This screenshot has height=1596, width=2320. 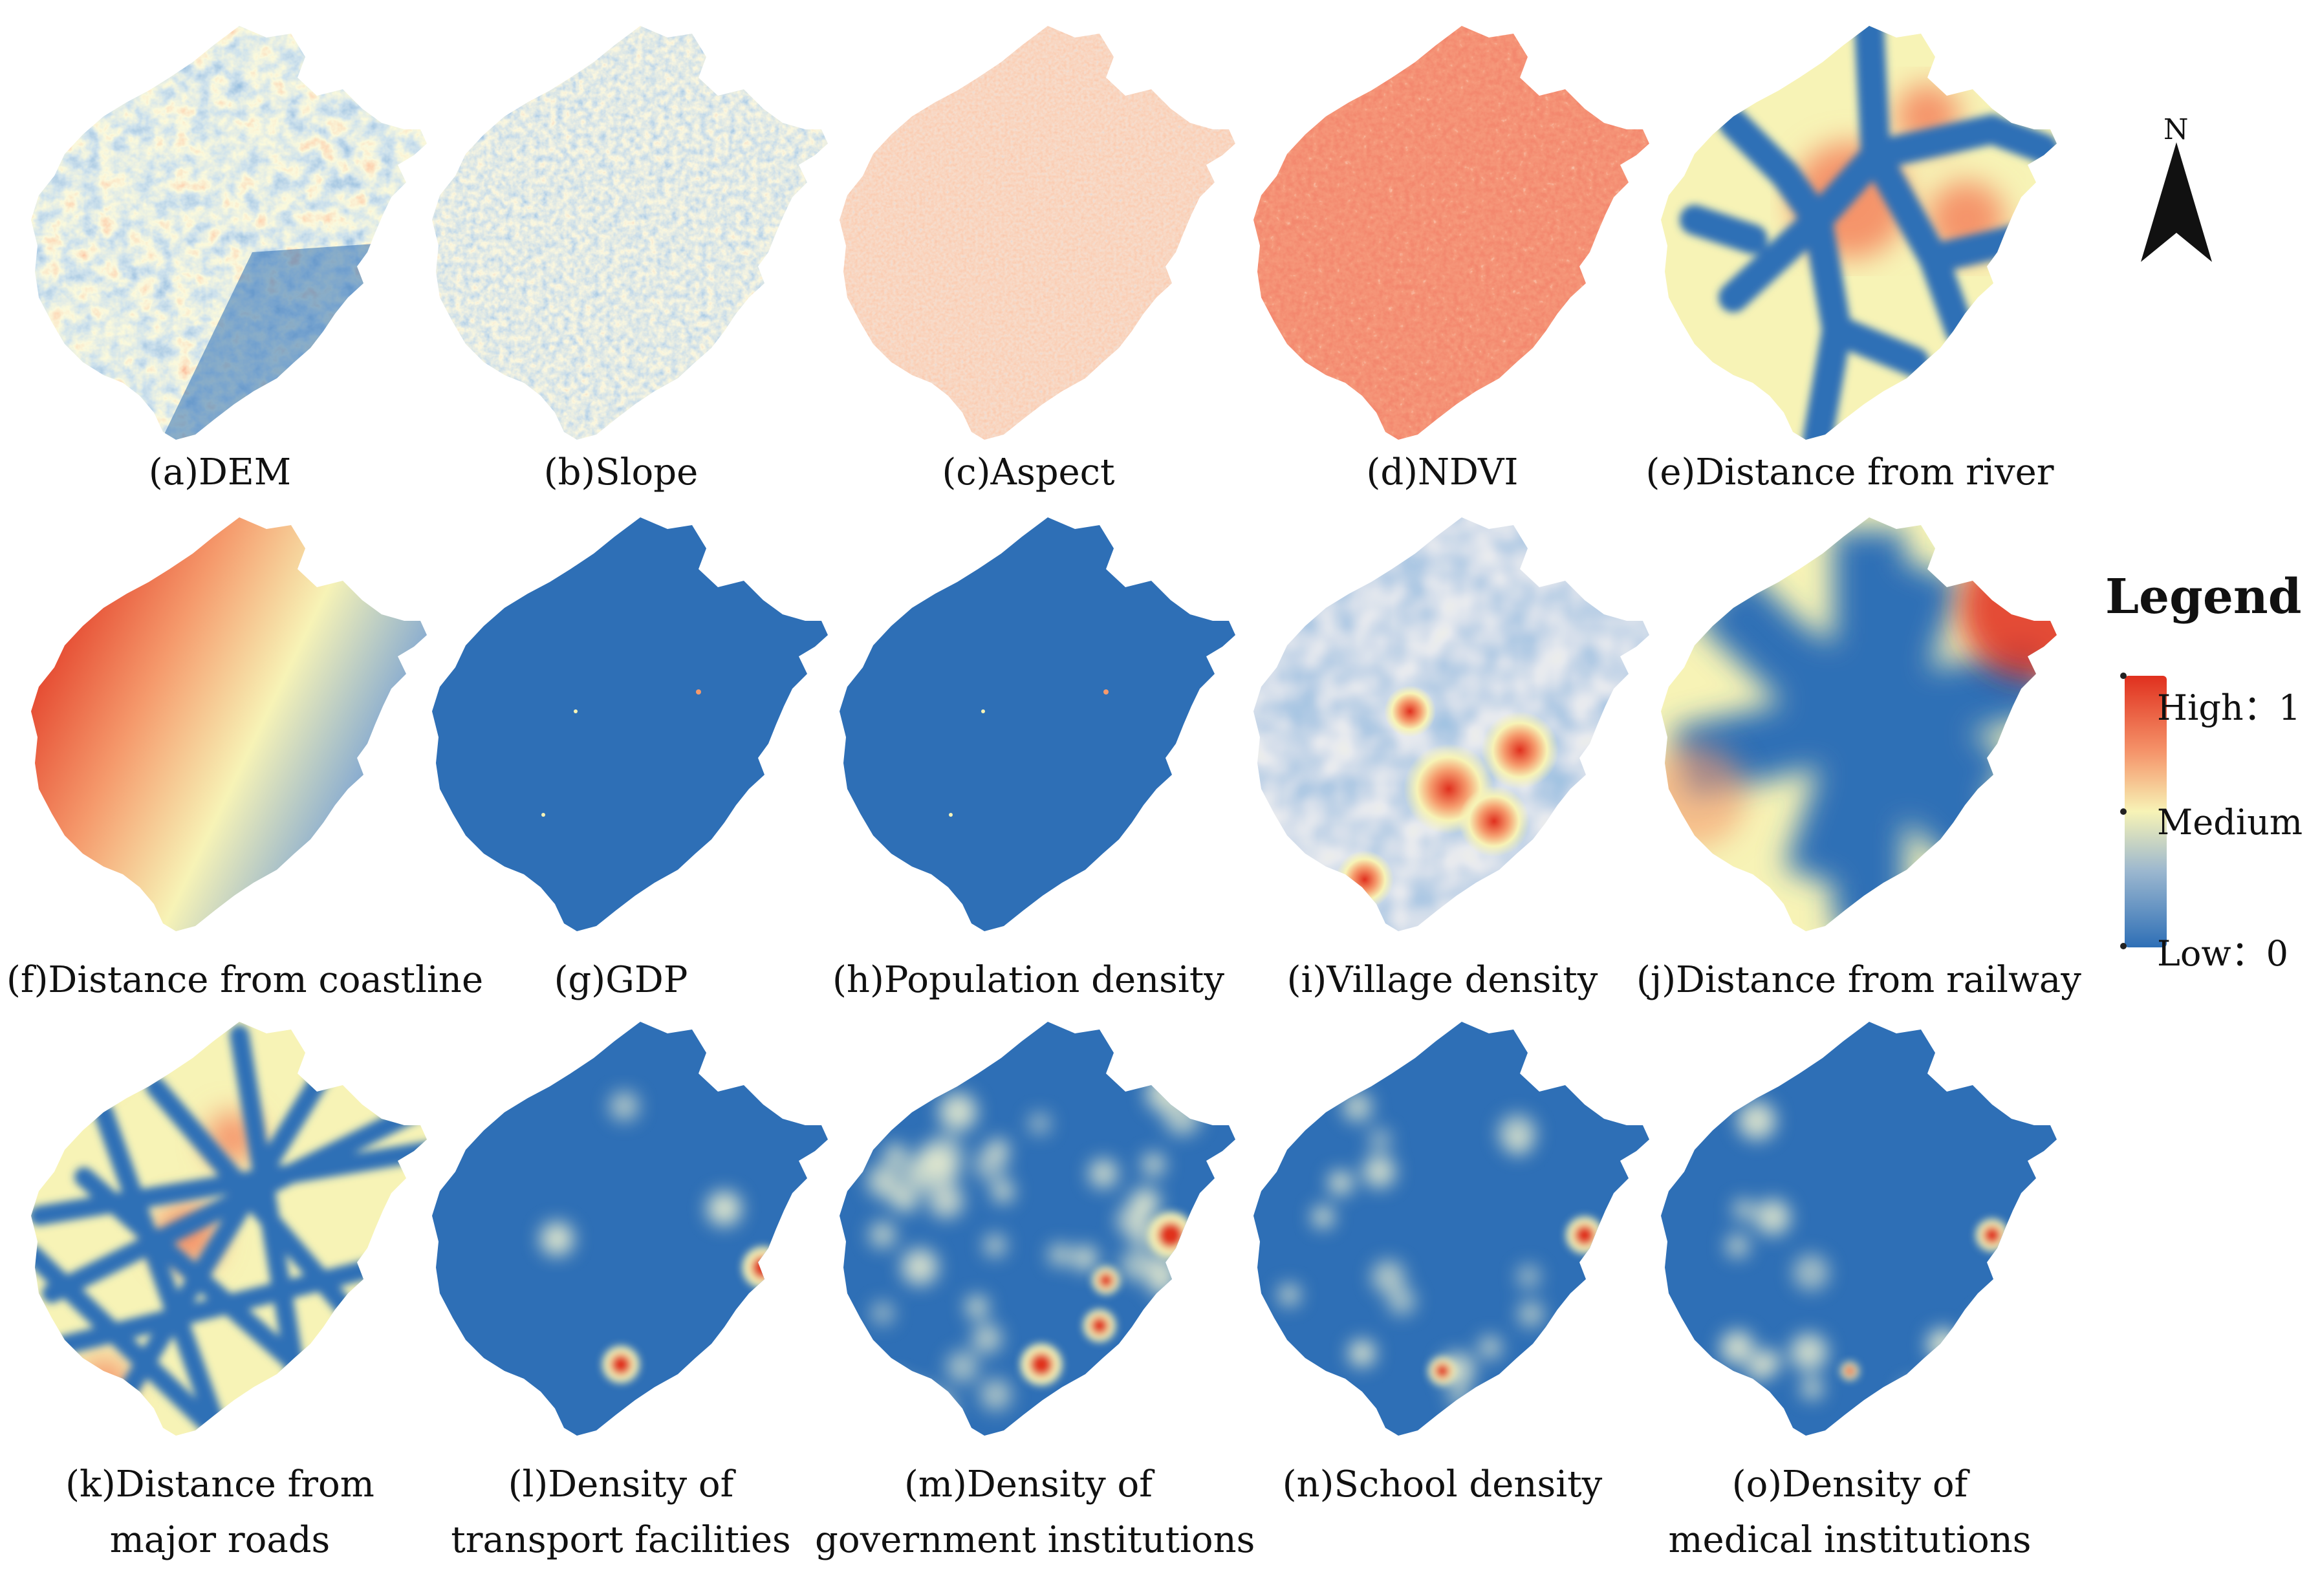 What do you see at coordinates (621, 472) in the screenshot?
I see `panel-caption: (b)Slope` at bounding box center [621, 472].